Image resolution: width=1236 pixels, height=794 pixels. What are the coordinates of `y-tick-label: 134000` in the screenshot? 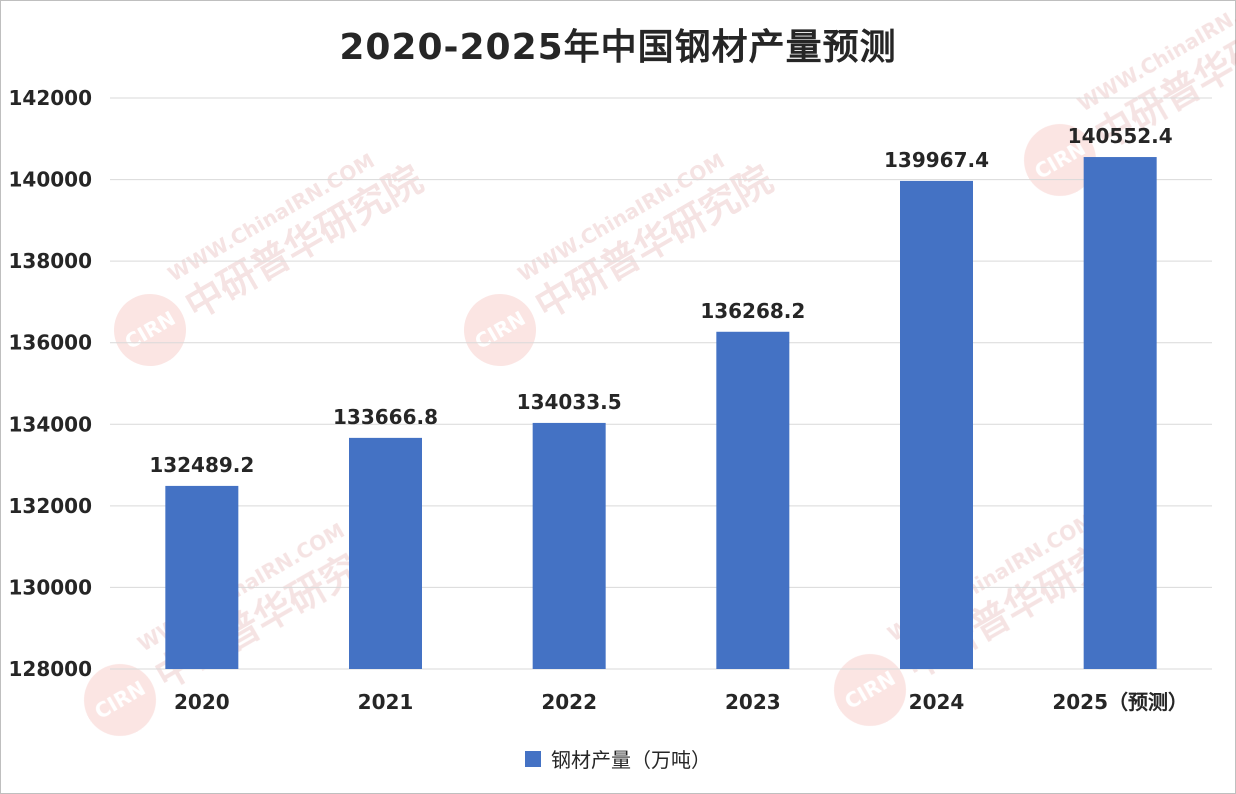 It's located at (51, 424).